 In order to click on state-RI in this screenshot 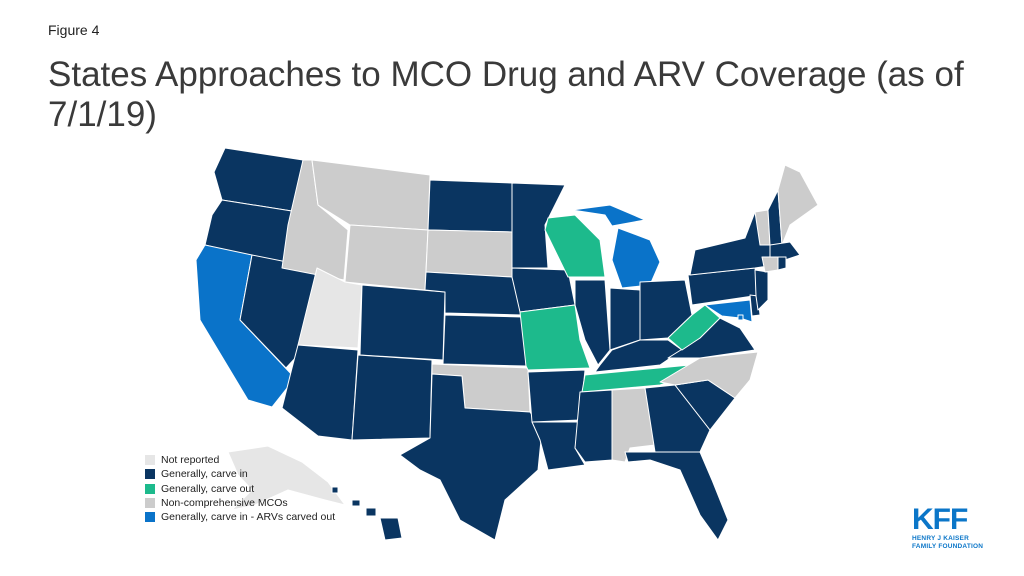, I will do `click(782, 263)`.